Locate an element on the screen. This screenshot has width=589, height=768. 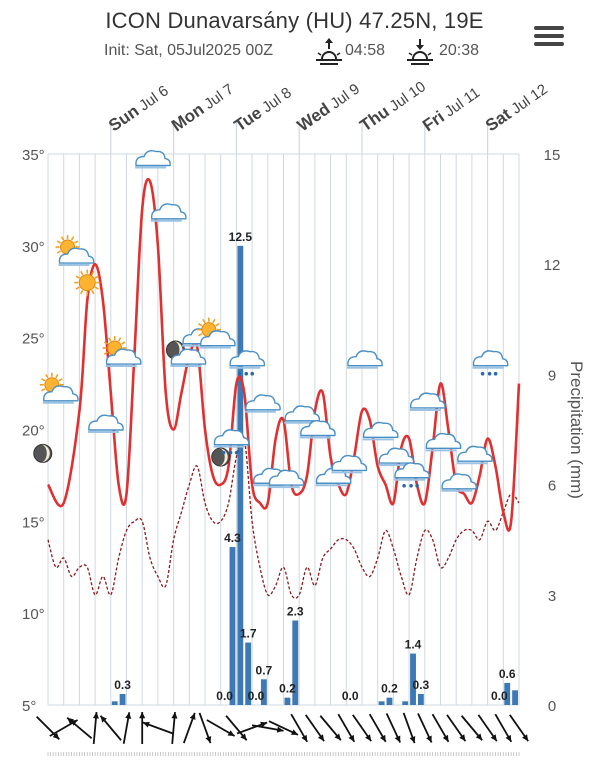
page-title: ICON Dunavarsány (HU) 47.25N, 19E is located at coordinates (294, 20).